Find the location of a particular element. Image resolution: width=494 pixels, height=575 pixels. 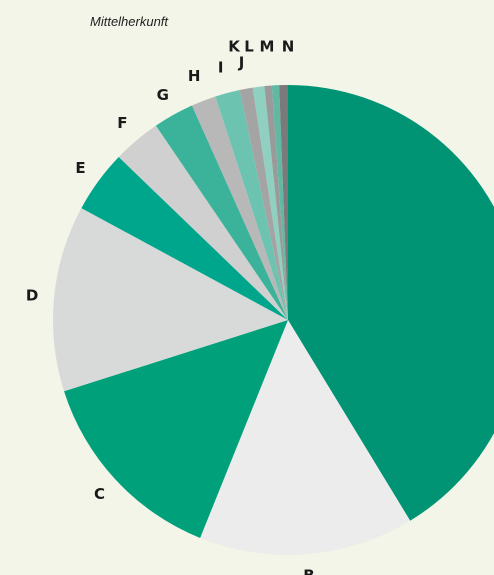

slice-label: N is located at coordinates (288, 47).